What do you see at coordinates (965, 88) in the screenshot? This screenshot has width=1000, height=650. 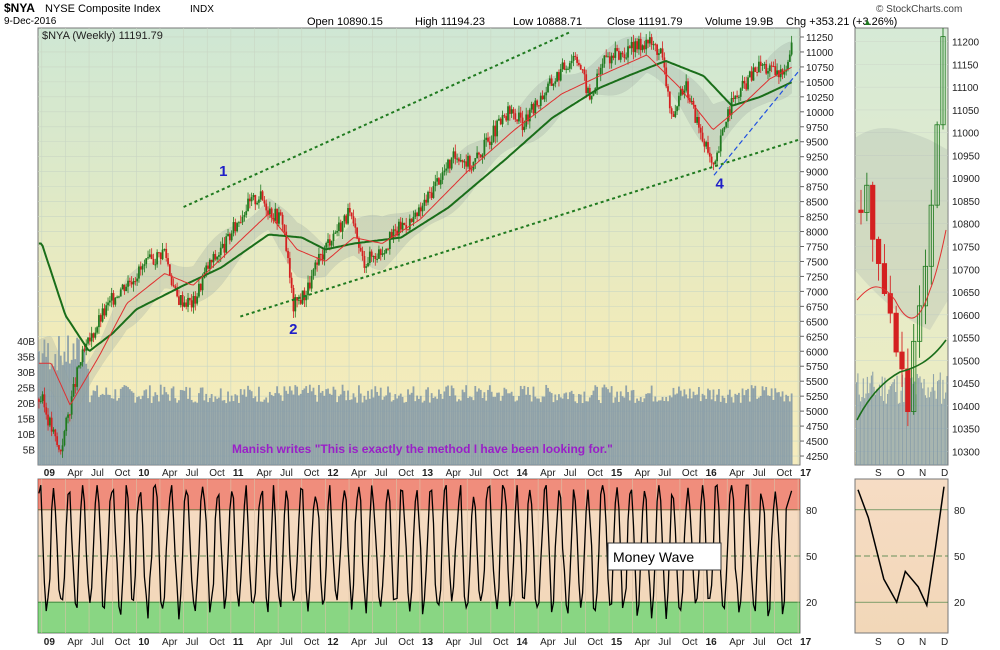 I see `zoom-price-tick-label: 11100` at bounding box center [965, 88].